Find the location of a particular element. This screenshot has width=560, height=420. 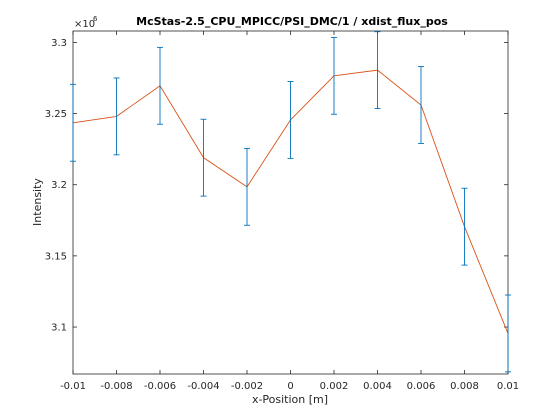

x-tick-label: -0.004 is located at coordinates (203, 386).